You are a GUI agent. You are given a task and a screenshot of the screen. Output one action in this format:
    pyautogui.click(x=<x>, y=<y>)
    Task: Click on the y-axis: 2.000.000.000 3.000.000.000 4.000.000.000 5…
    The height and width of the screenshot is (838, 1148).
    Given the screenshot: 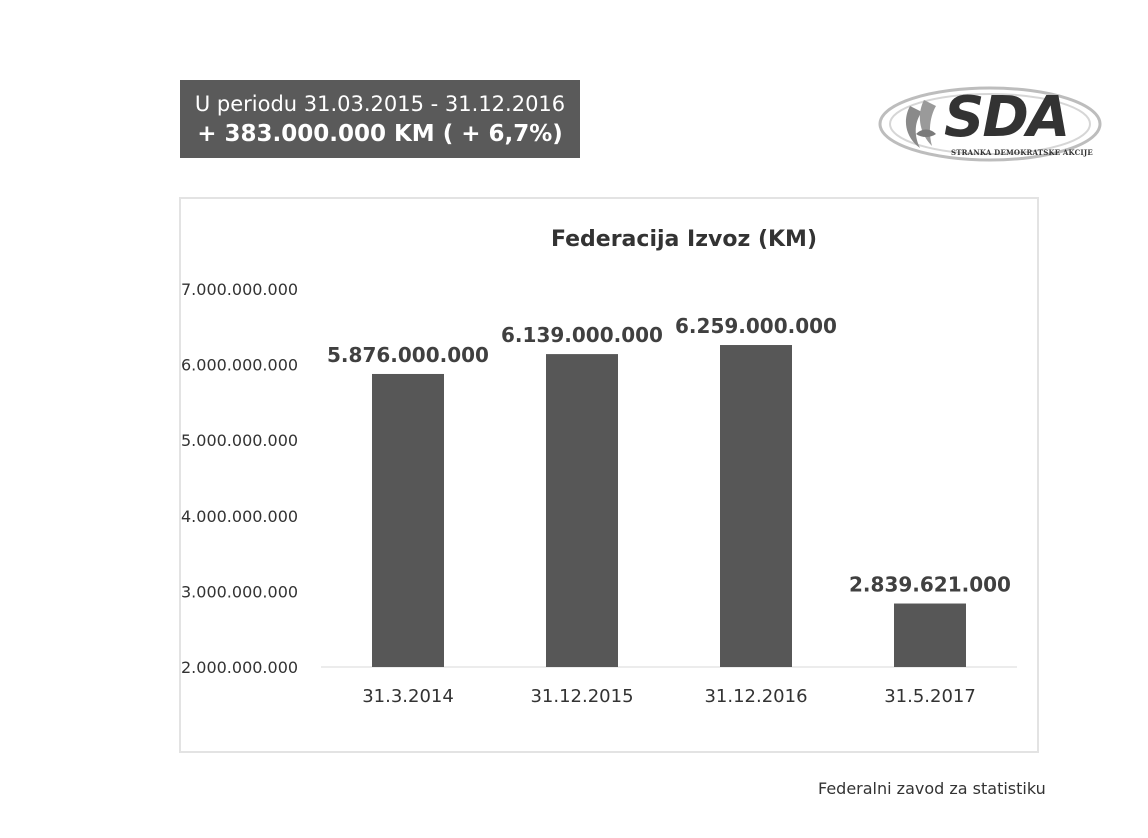 What is the action you would take?
    pyautogui.click(x=239, y=478)
    